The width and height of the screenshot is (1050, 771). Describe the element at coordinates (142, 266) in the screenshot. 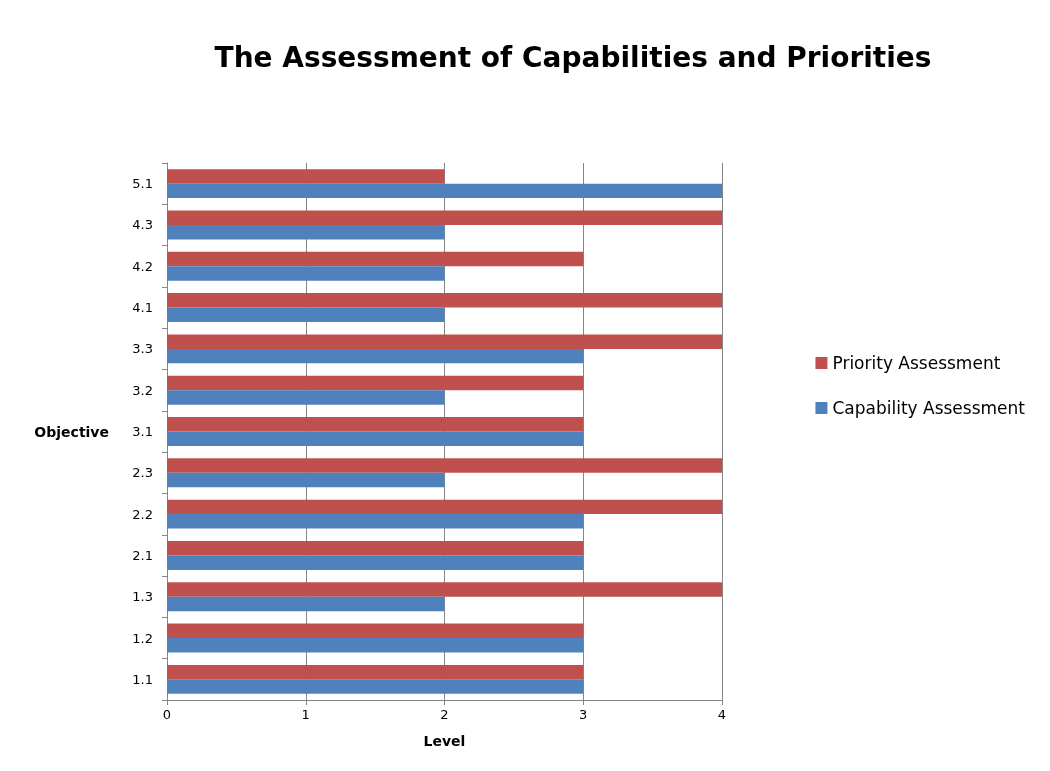

I see `y-tick-label: 4.2` at that location.